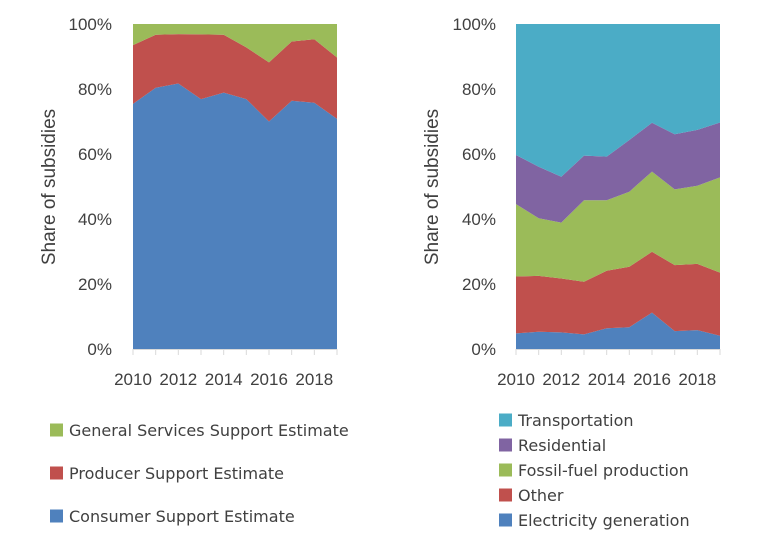 This screenshot has height=539, width=774. What do you see at coordinates (541, 495) in the screenshot?
I see `legend-label: Other` at bounding box center [541, 495].